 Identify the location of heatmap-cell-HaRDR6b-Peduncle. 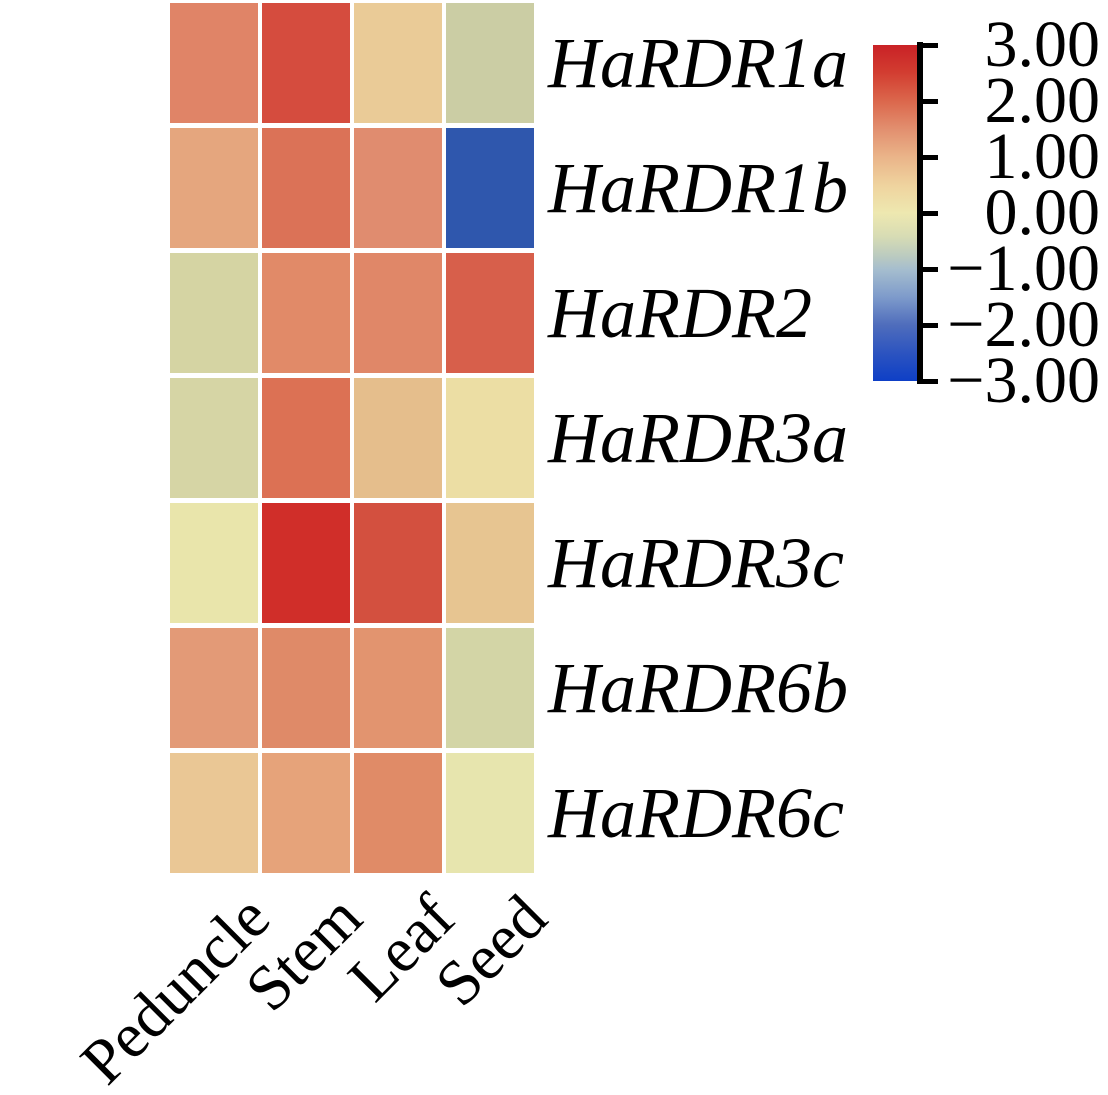
(214, 688).